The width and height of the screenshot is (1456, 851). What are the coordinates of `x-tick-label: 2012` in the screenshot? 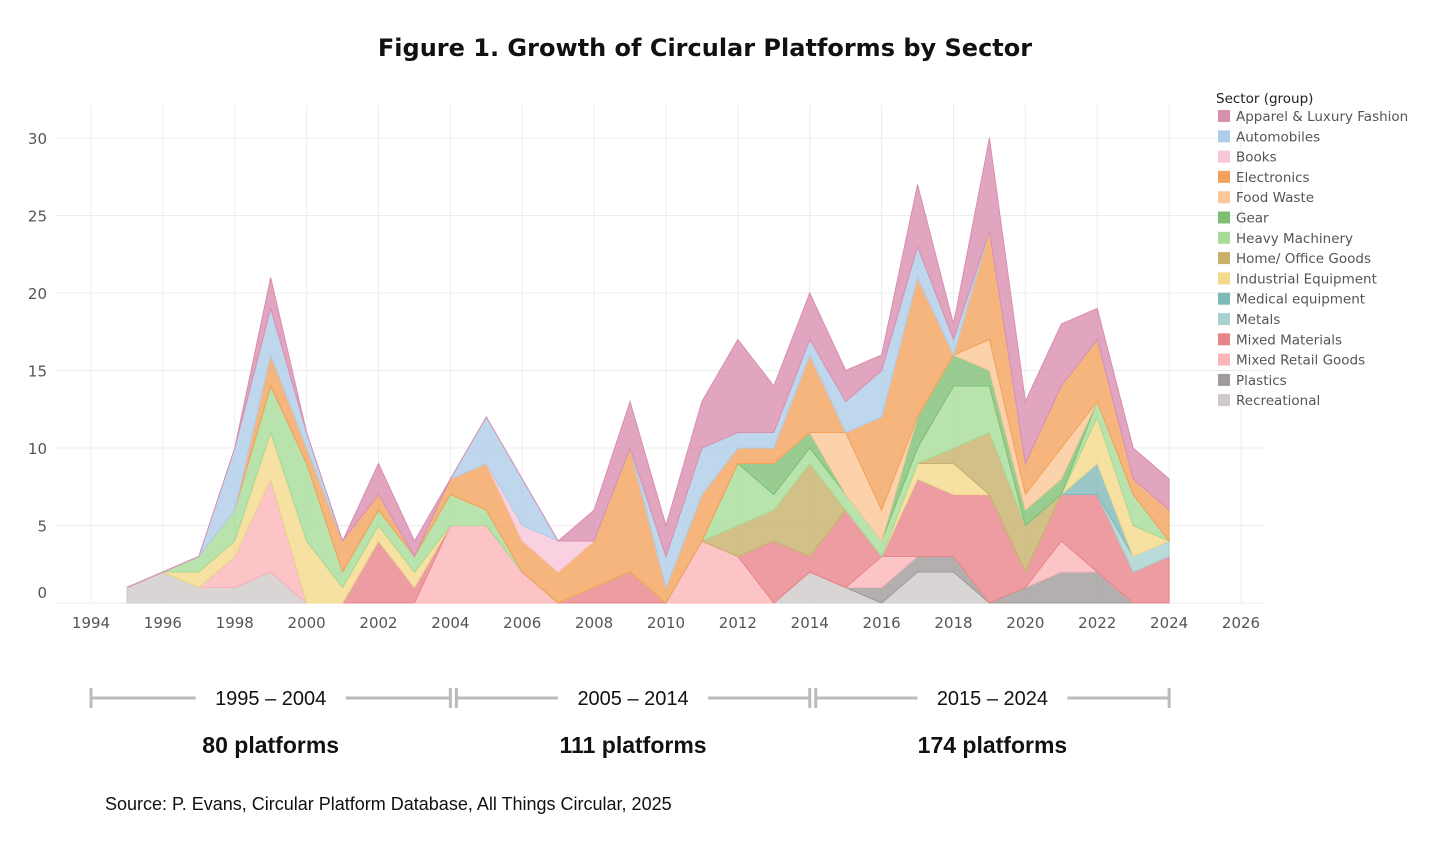 It's located at (738, 623).